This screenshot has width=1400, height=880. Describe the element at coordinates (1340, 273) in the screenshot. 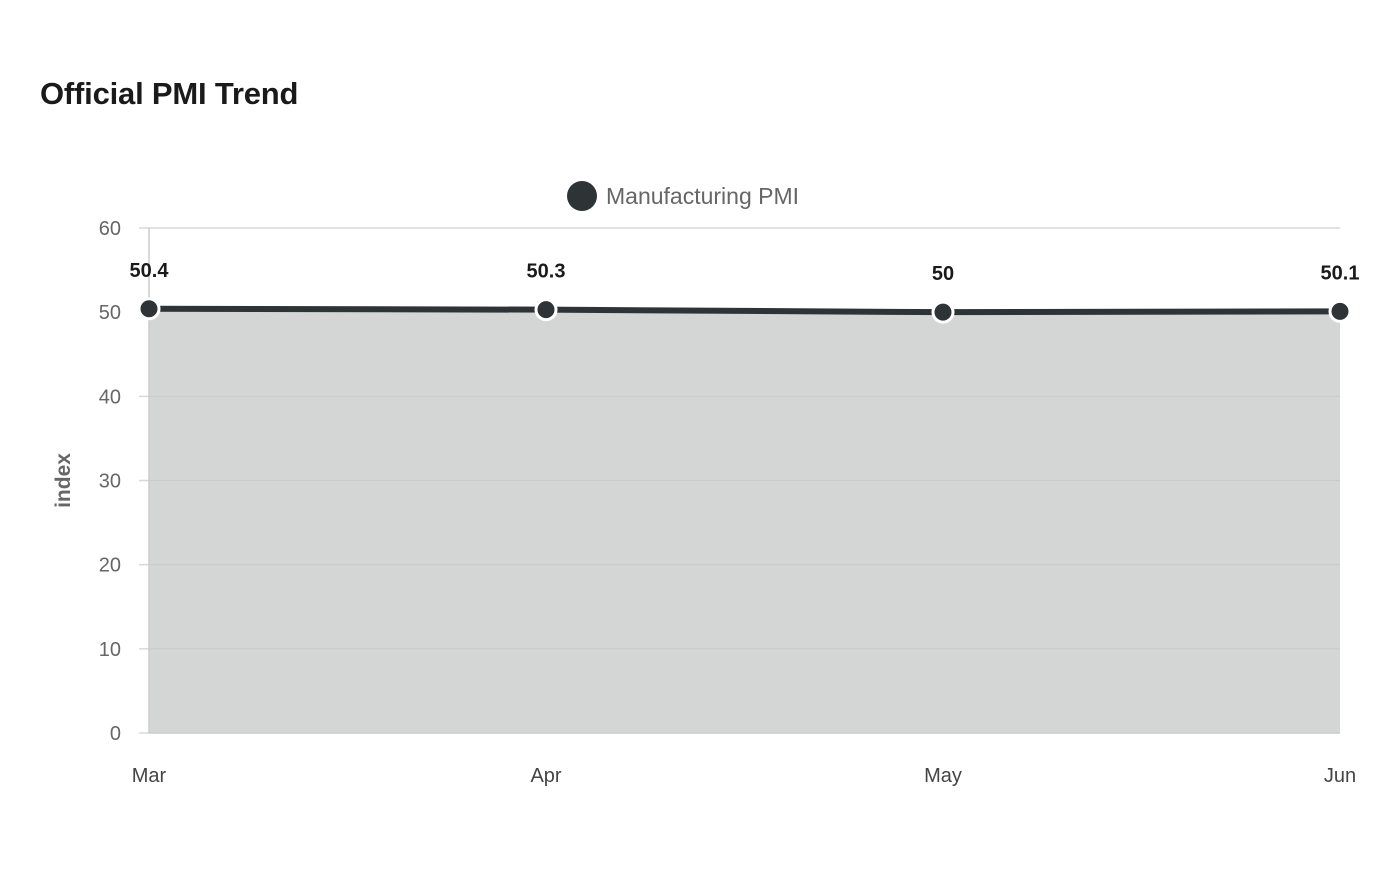

I see `data-label: 50.1` at that location.